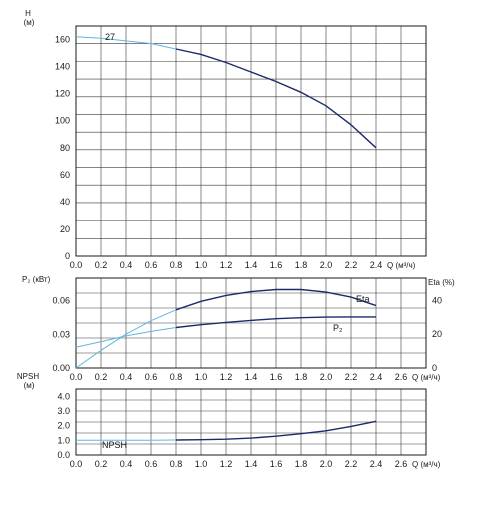 The width and height of the screenshot is (500, 505). Describe the element at coordinates (114, 445) in the screenshot. I see `series-label-npsh: NPSH` at that location.